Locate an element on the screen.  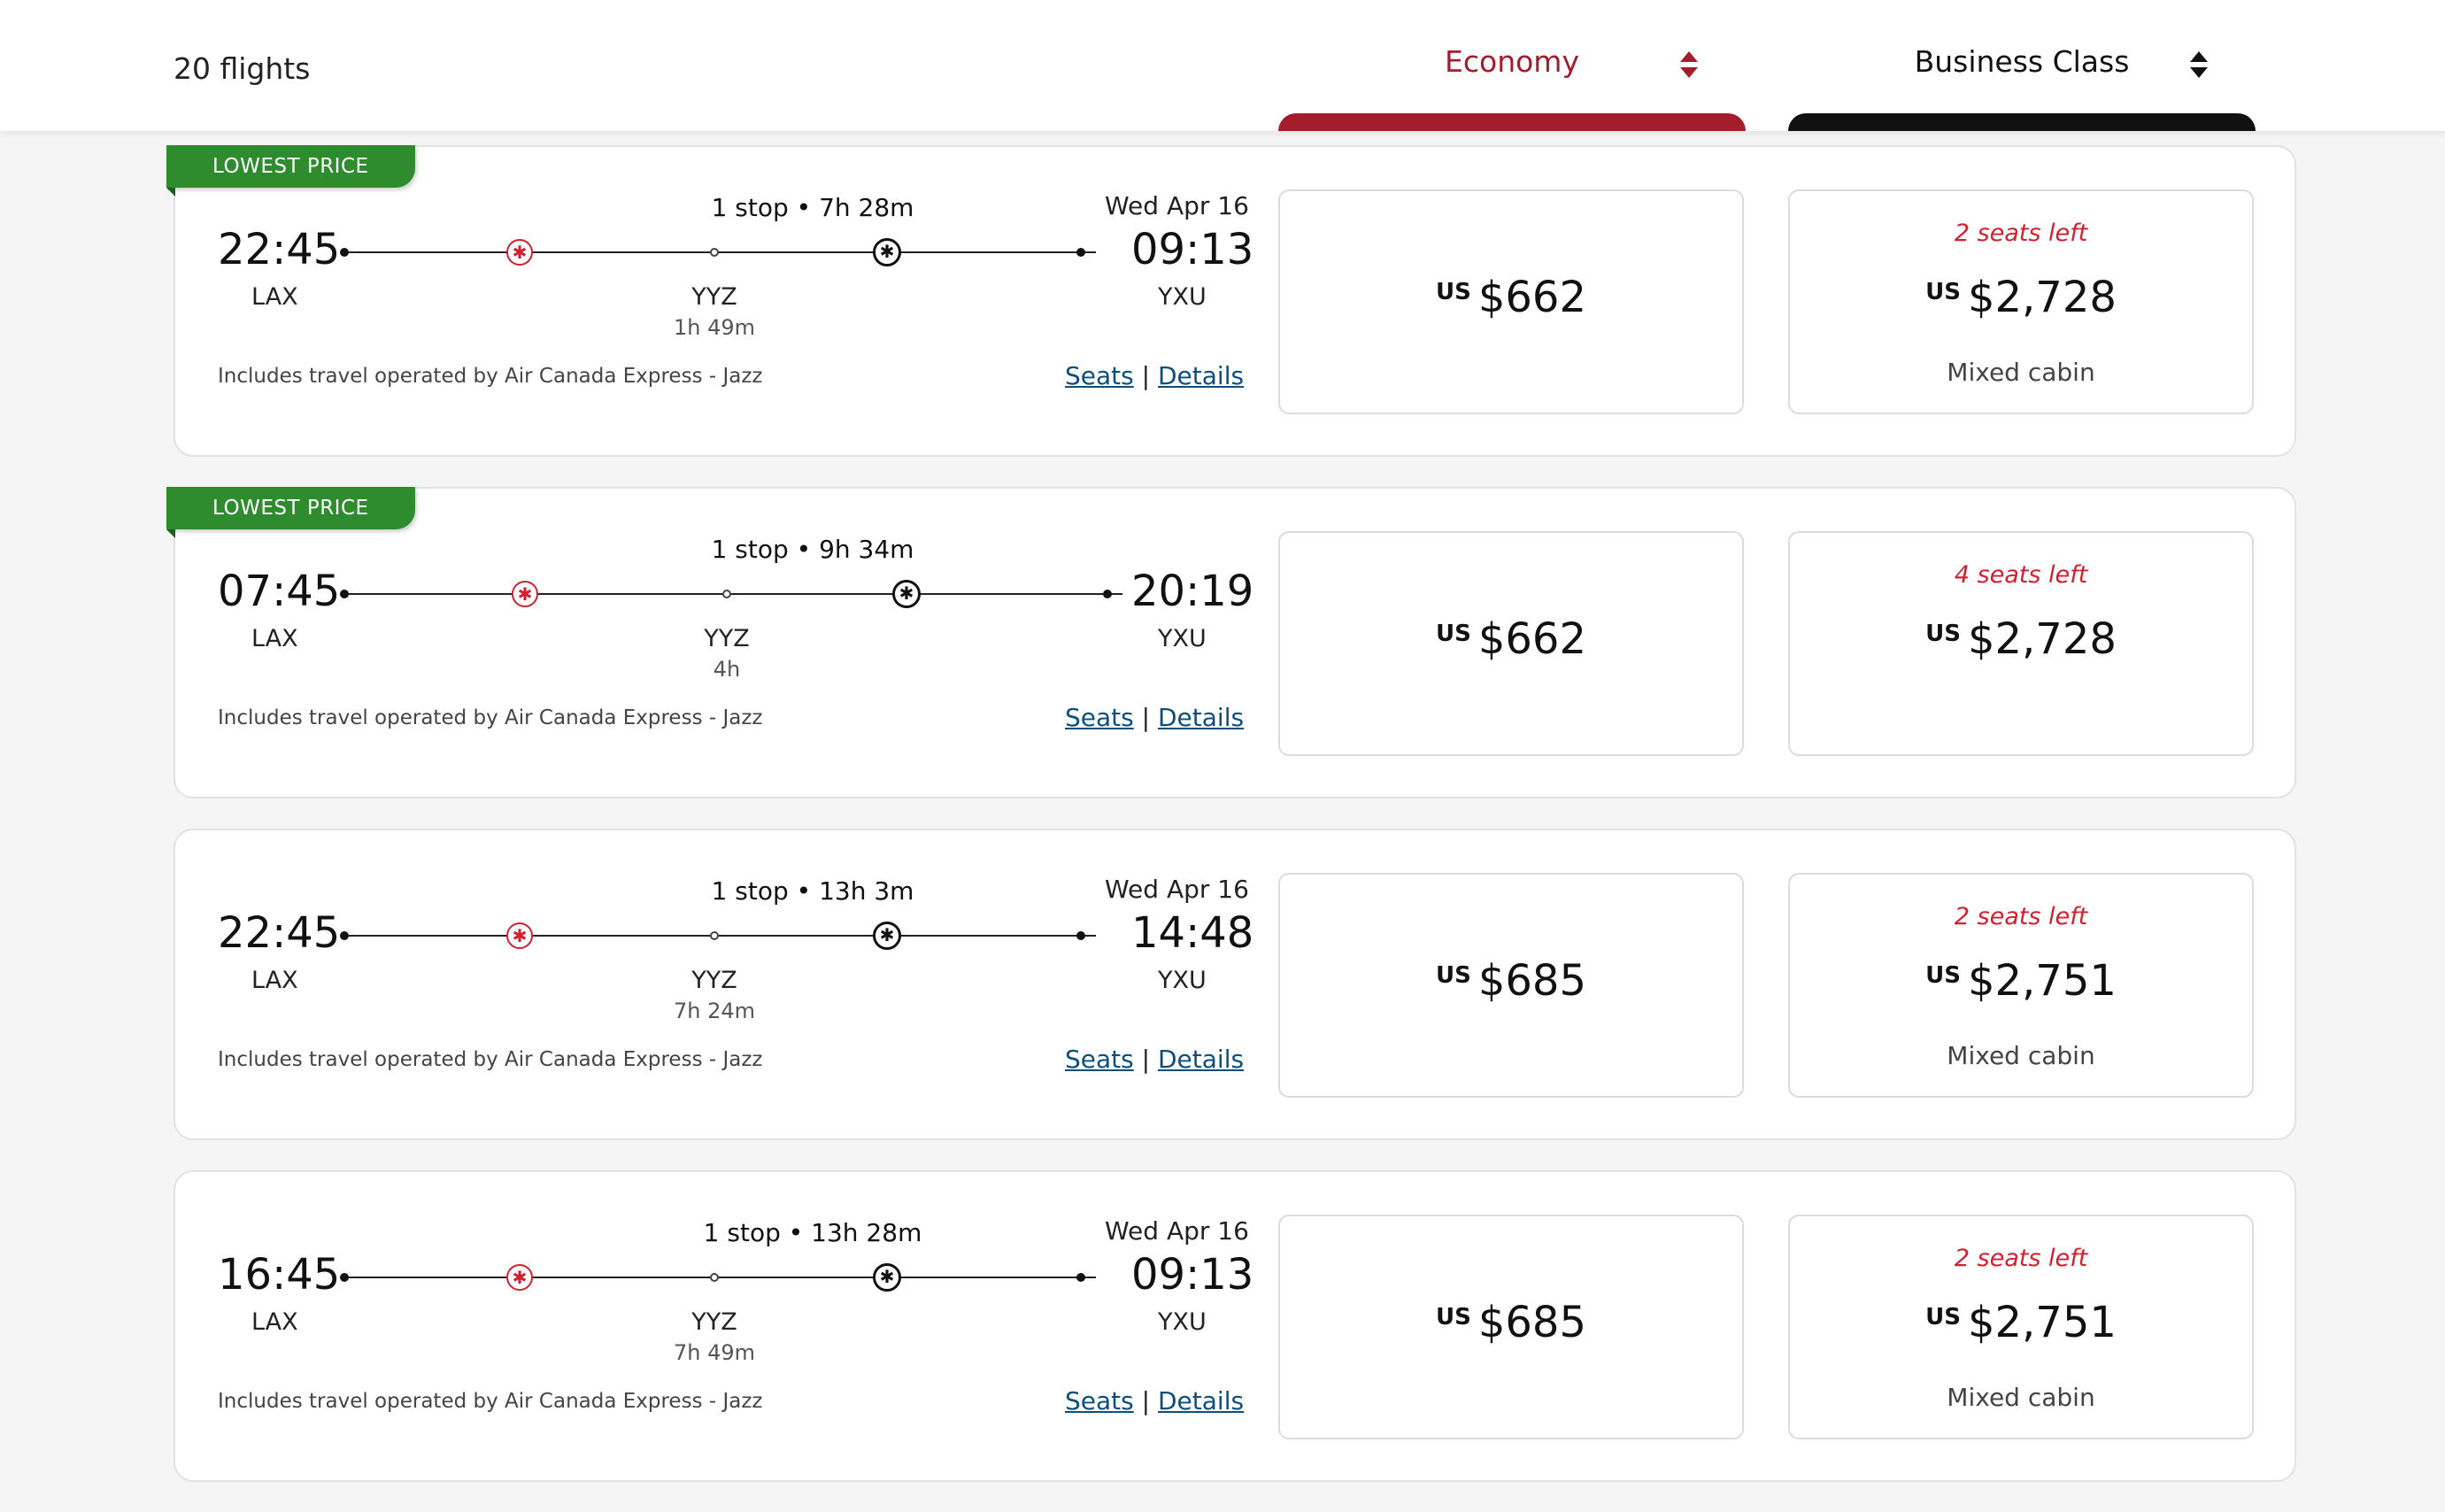
cabin-header-economy: Economy is located at coordinates (1512, 65).